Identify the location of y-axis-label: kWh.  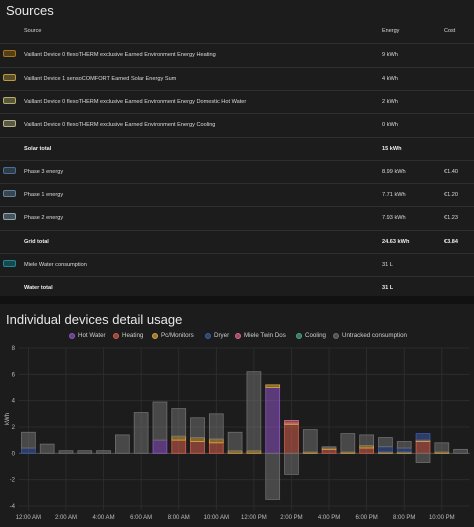
(8, 419).